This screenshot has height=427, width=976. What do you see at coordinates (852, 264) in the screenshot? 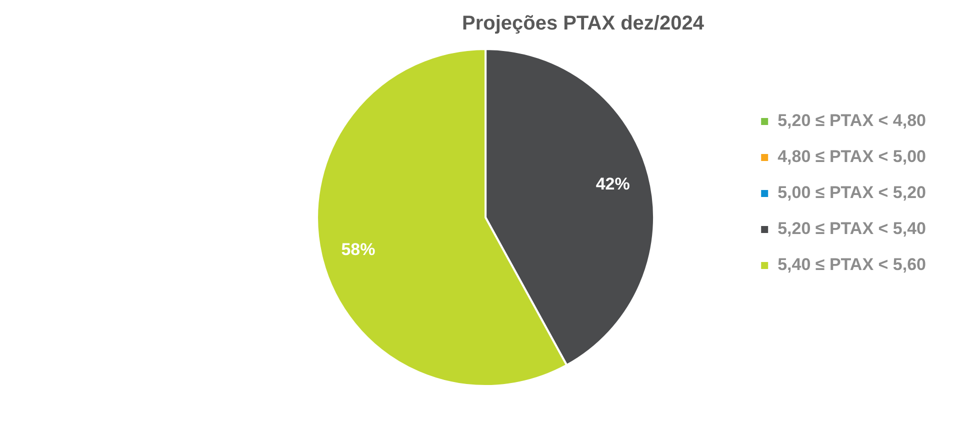
I see `legend-label: 5,40 ≤ PTAX < 5,60` at bounding box center [852, 264].